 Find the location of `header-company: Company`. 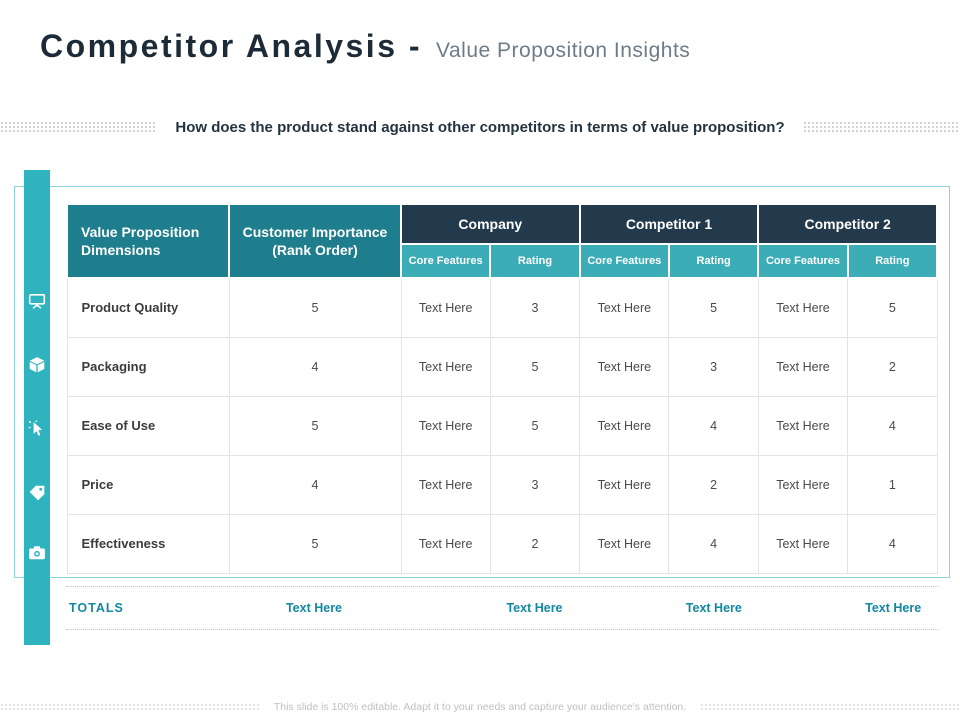

header-company: Company is located at coordinates (490, 224).